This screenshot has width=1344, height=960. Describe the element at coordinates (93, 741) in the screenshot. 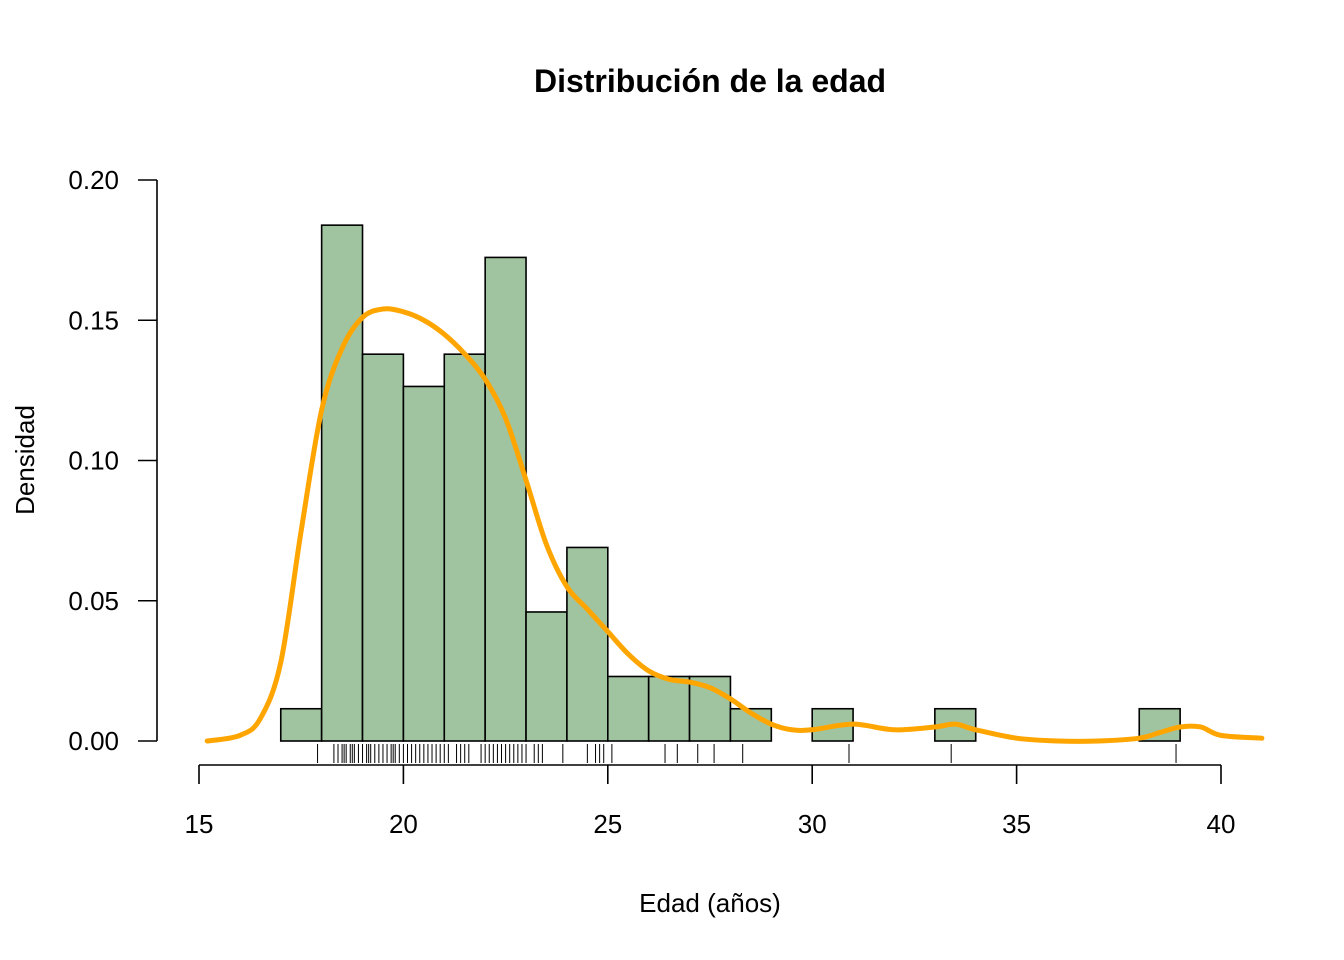

I see `y-tick-label: 0.00` at that location.